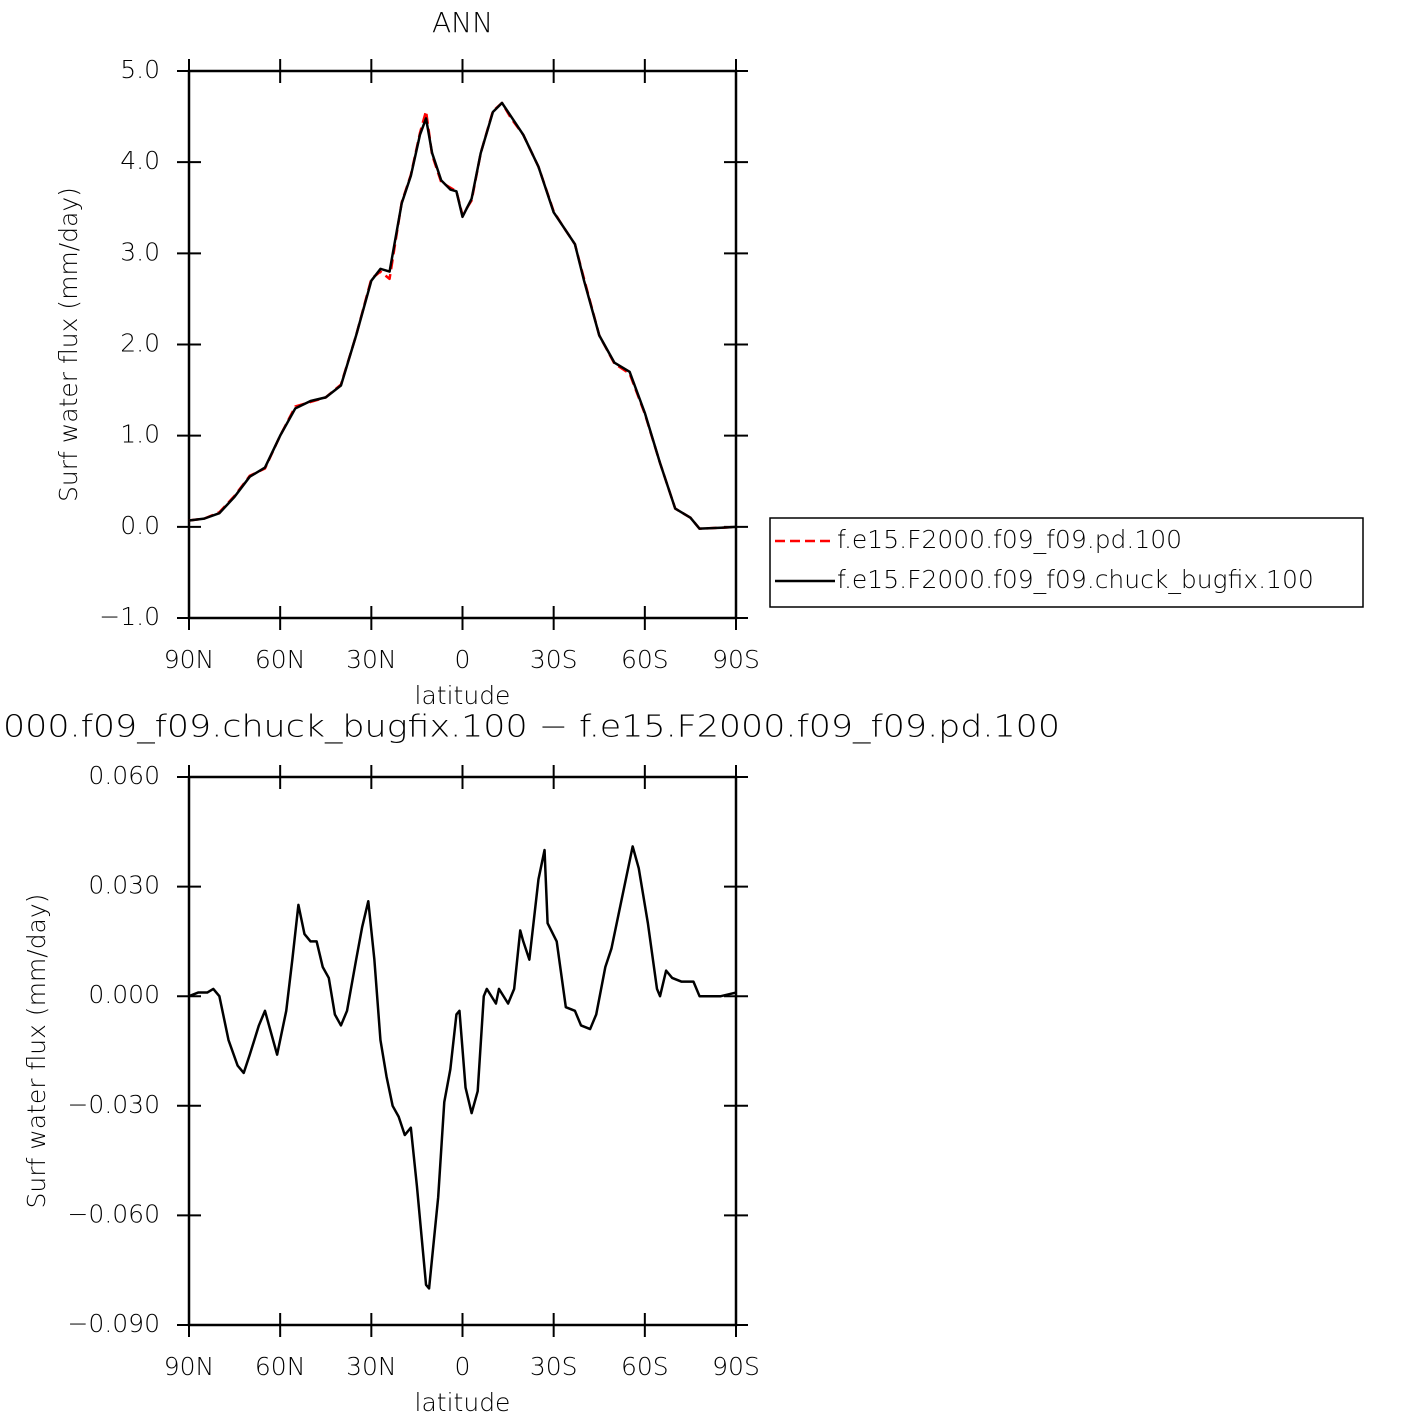 This screenshot has height=1424, width=1422. What do you see at coordinates (140, 525) in the screenshot?
I see `y-tick-label: 0.0` at bounding box center [140, 525].